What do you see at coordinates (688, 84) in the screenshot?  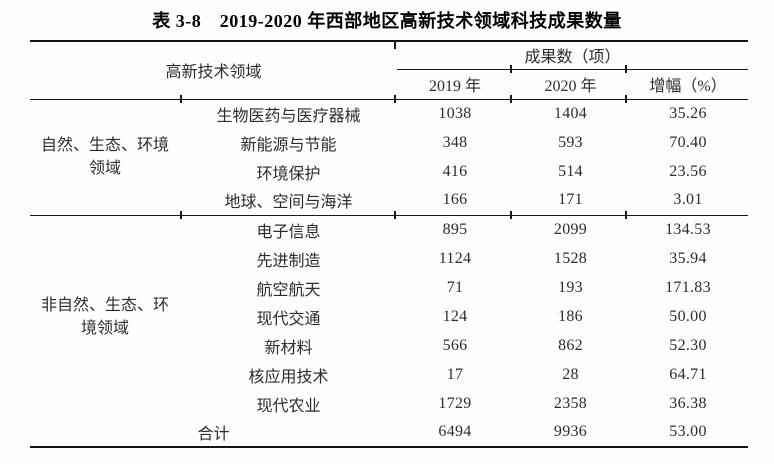 I see `header-growth: 增幅（%）` at bounding box center [688, 84].